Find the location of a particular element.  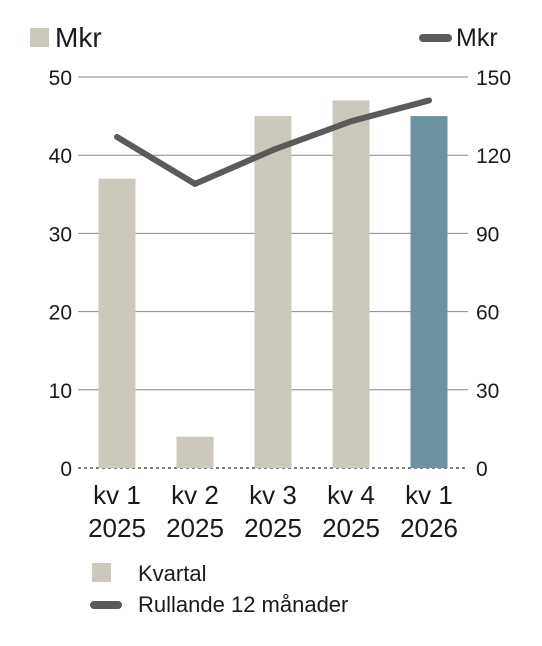

right-axis: 0 30 60 90 120 150 is located at coordinates (493, 274).